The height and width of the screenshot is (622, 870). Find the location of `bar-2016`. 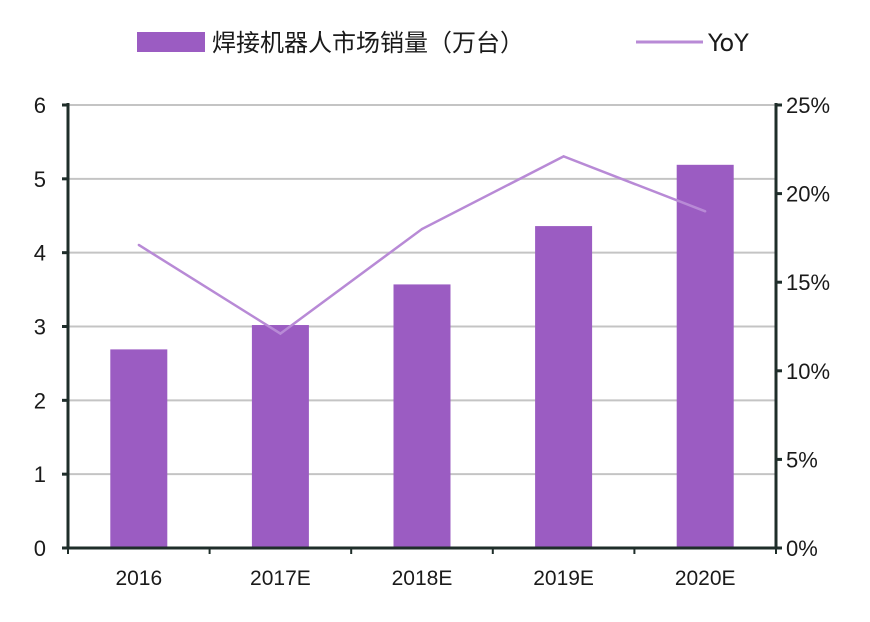

bar-2016 is located at coordinates (139, 448).